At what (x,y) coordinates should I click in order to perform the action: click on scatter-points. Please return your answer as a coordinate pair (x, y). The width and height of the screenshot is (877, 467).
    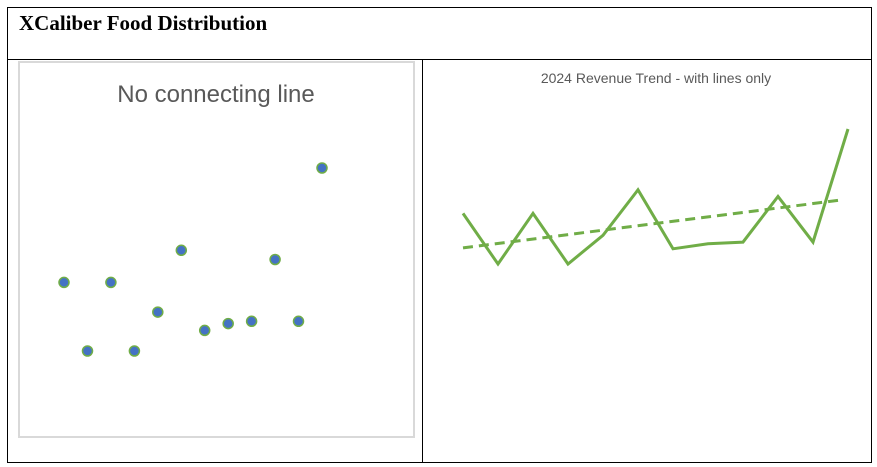
    Looking at the image, I should click on (193, 259).